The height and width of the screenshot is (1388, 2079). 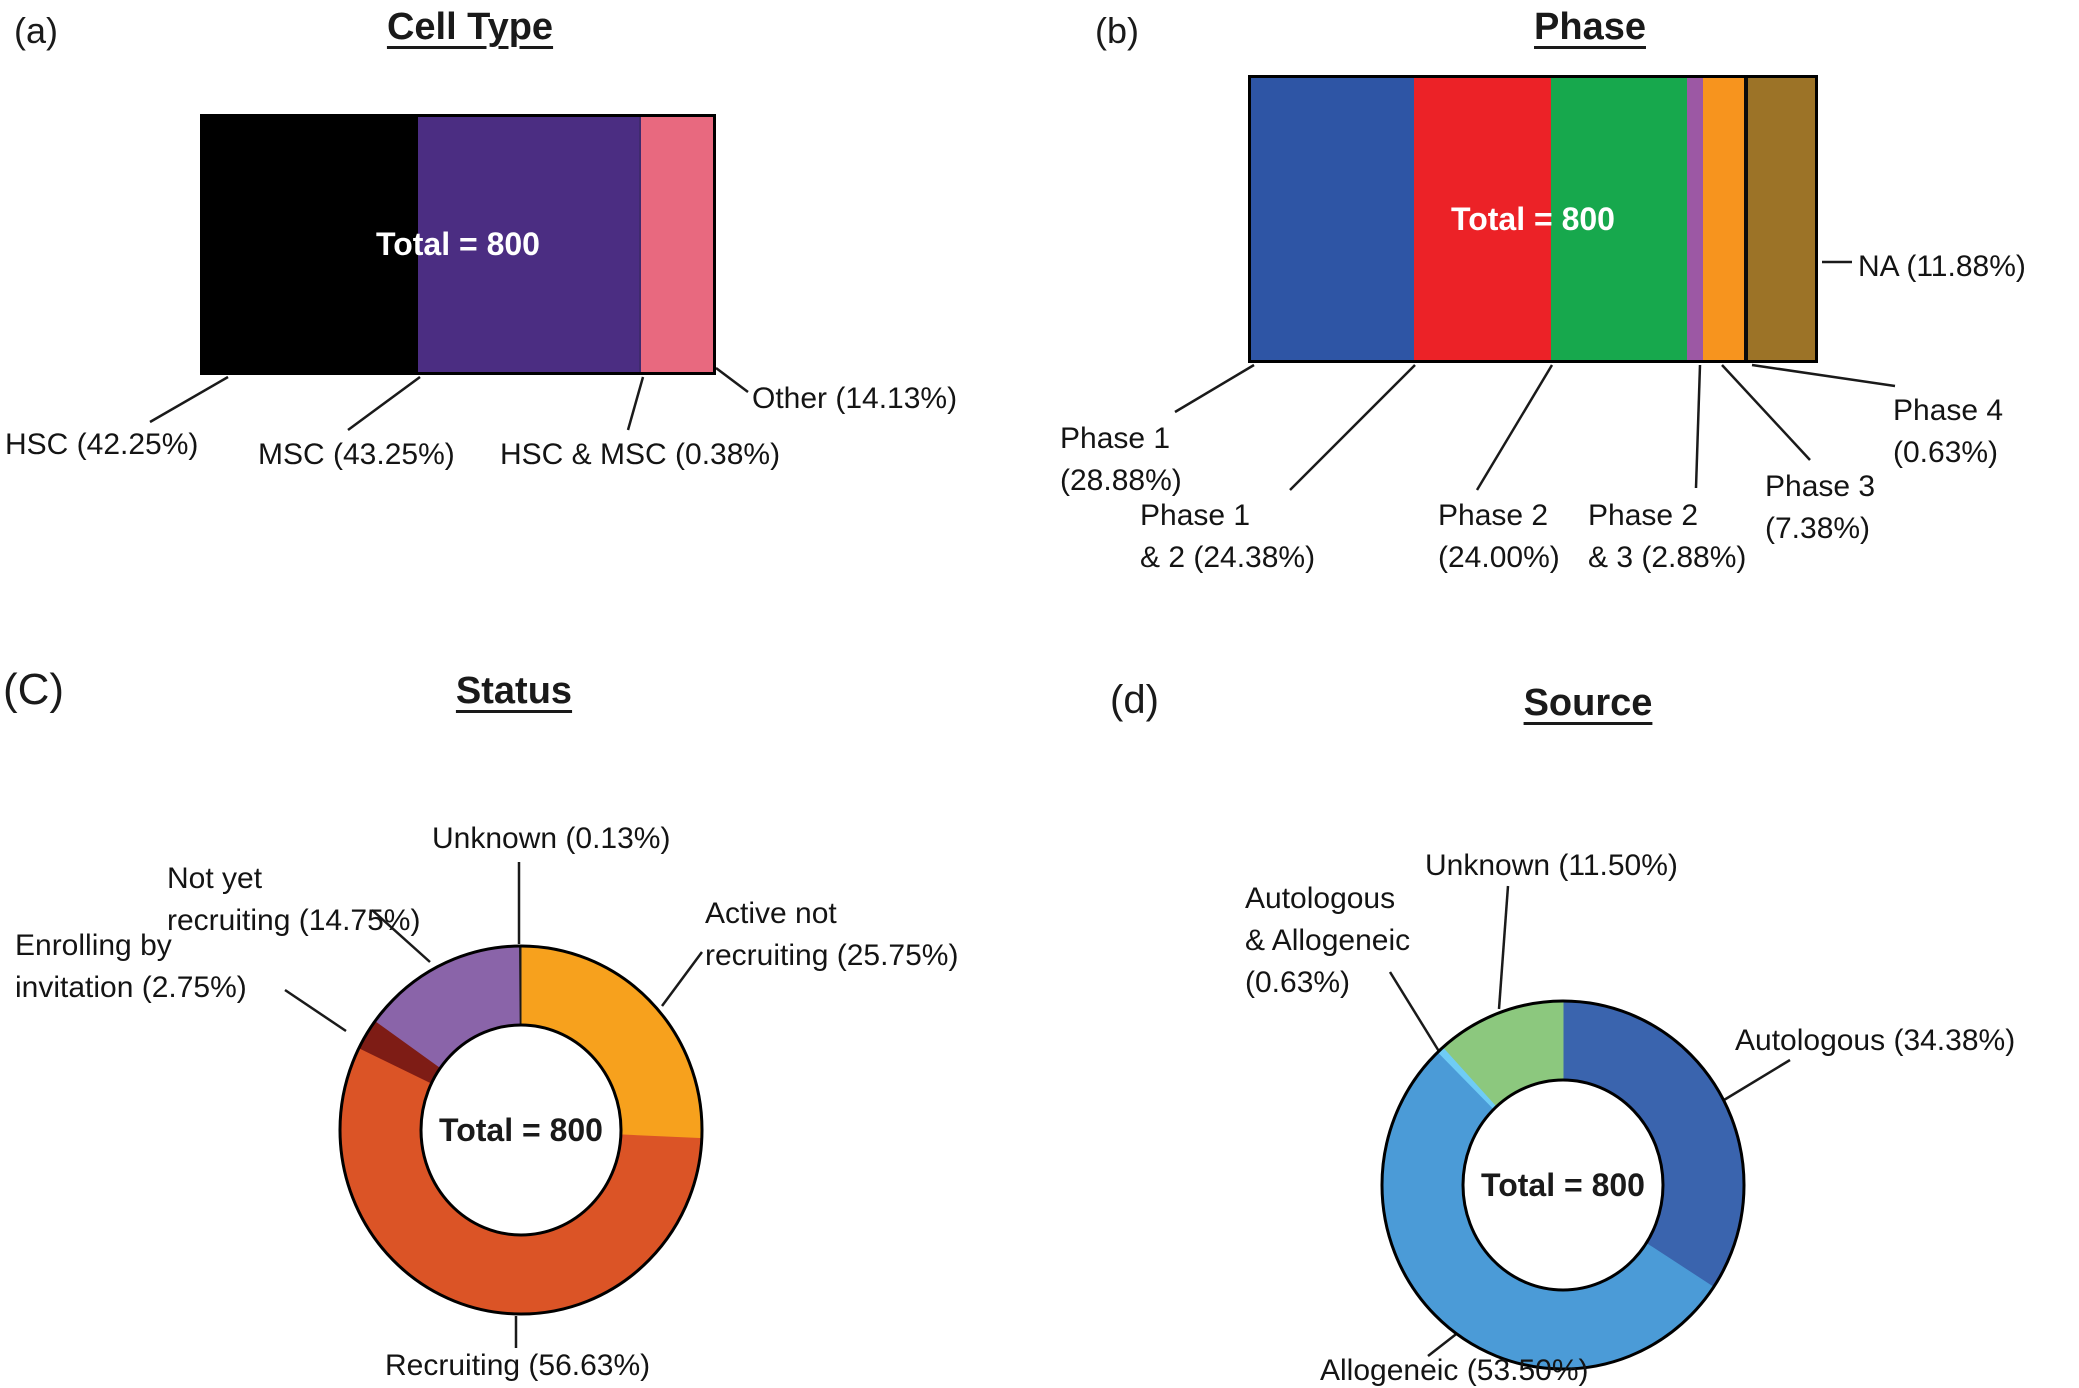 I want to click on label-recruiting-text: Recruiting (56.63%), so click(x=518, y=1365).